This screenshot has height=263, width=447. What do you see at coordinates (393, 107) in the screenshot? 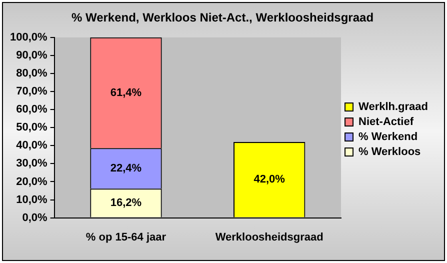
I see `legend-label: Werklh.graad` at bounding box center [393, 107].